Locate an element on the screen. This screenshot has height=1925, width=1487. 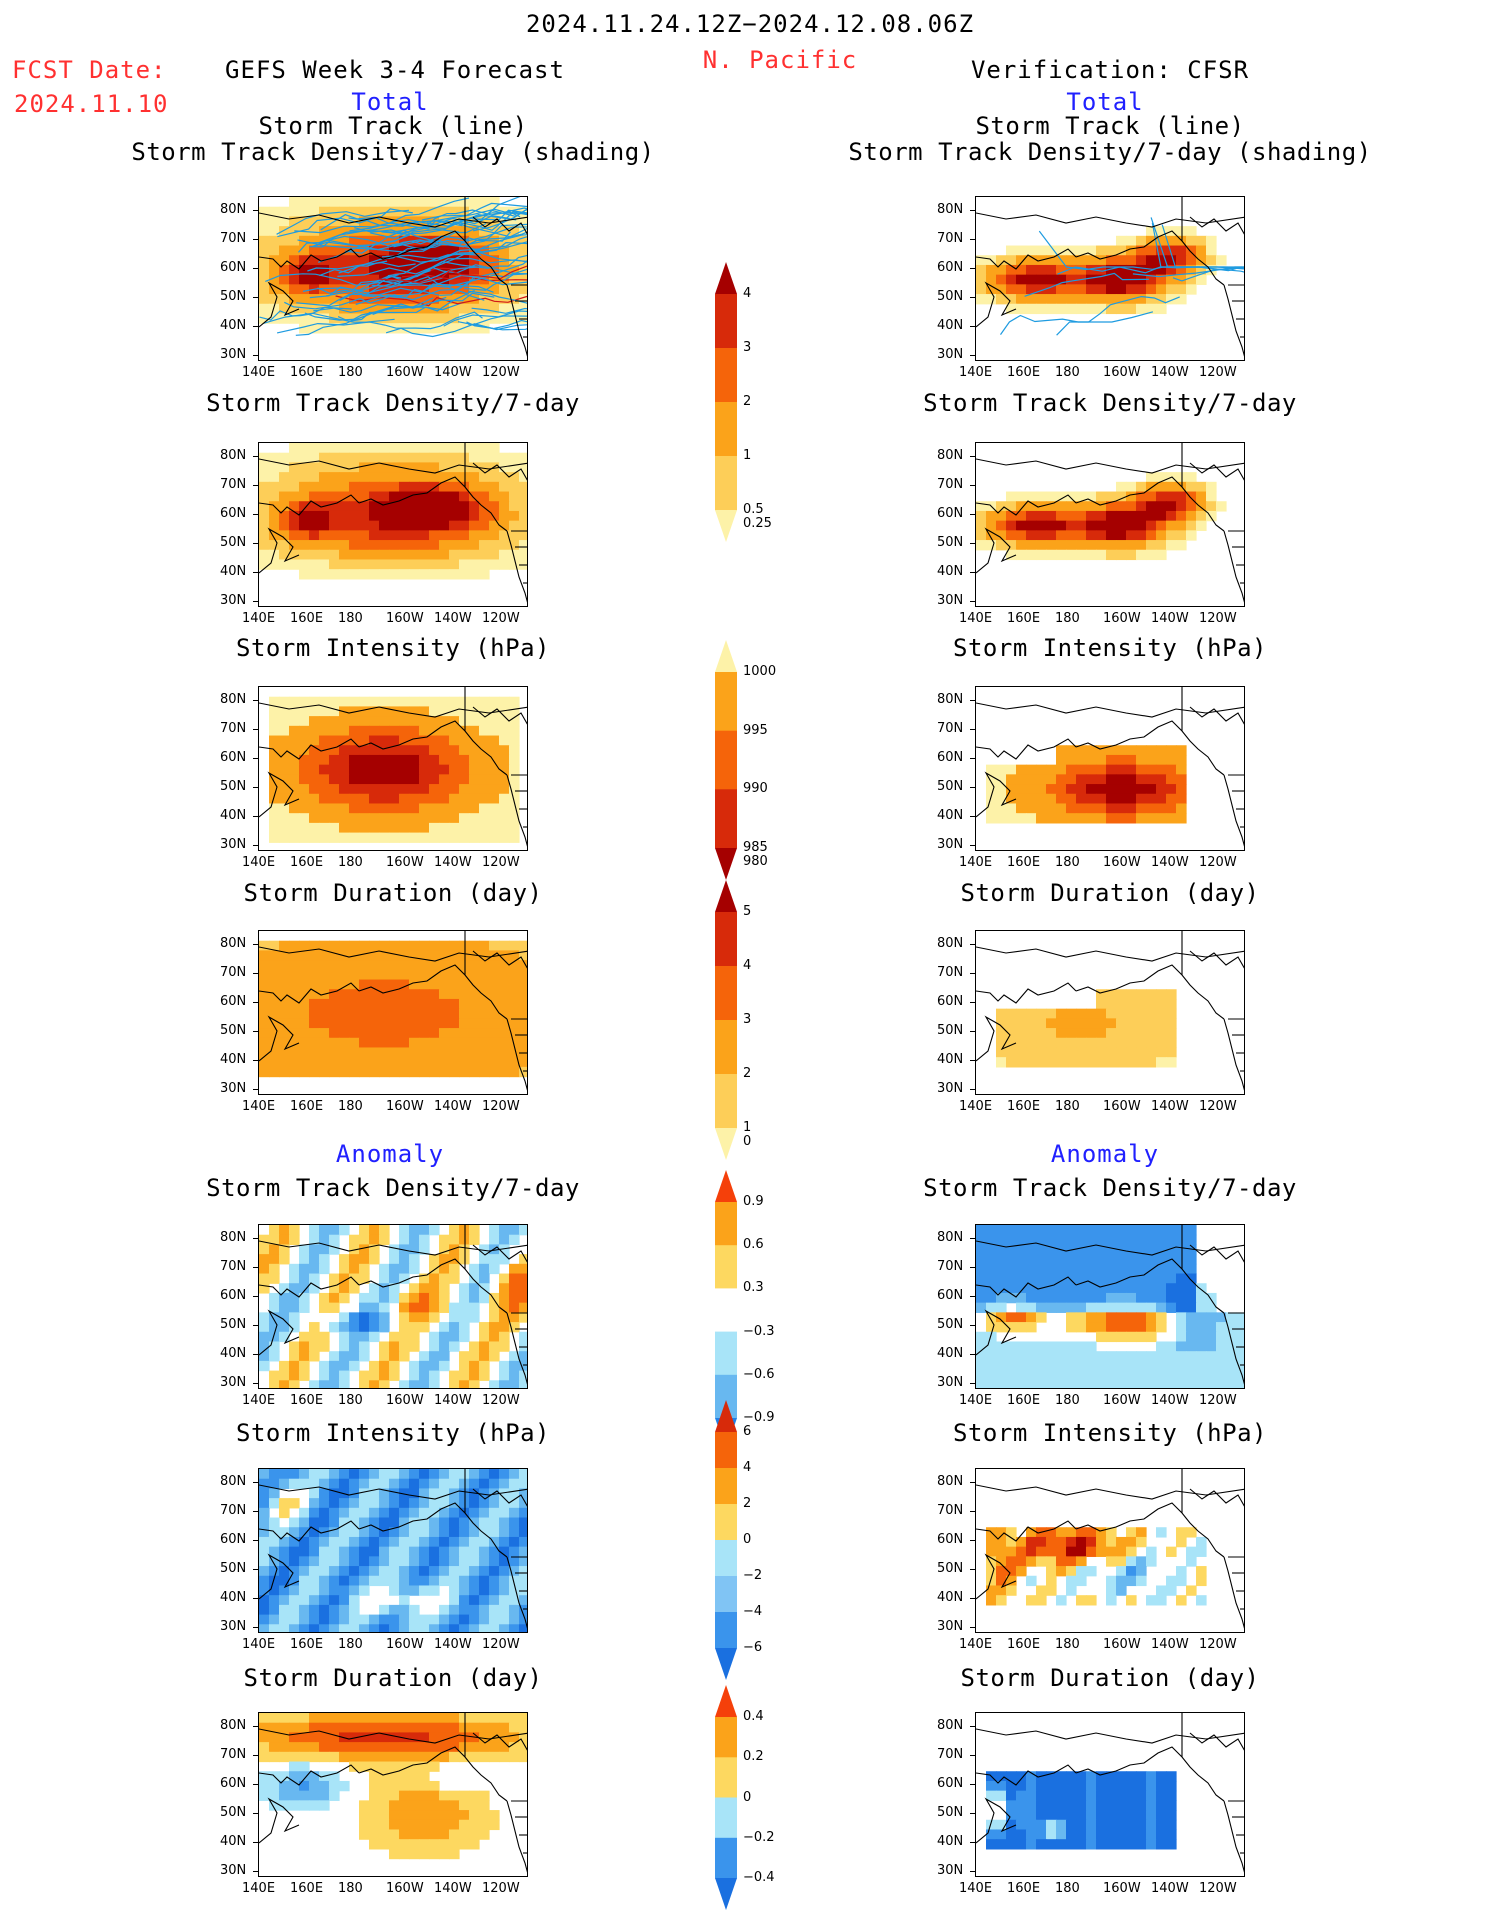
y-tick-label: 30N is located at coordinates (950, 844).